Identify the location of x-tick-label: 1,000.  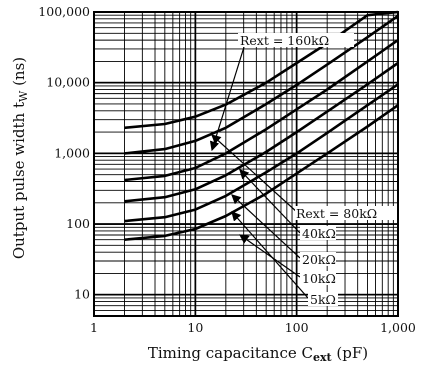
(398, 327).